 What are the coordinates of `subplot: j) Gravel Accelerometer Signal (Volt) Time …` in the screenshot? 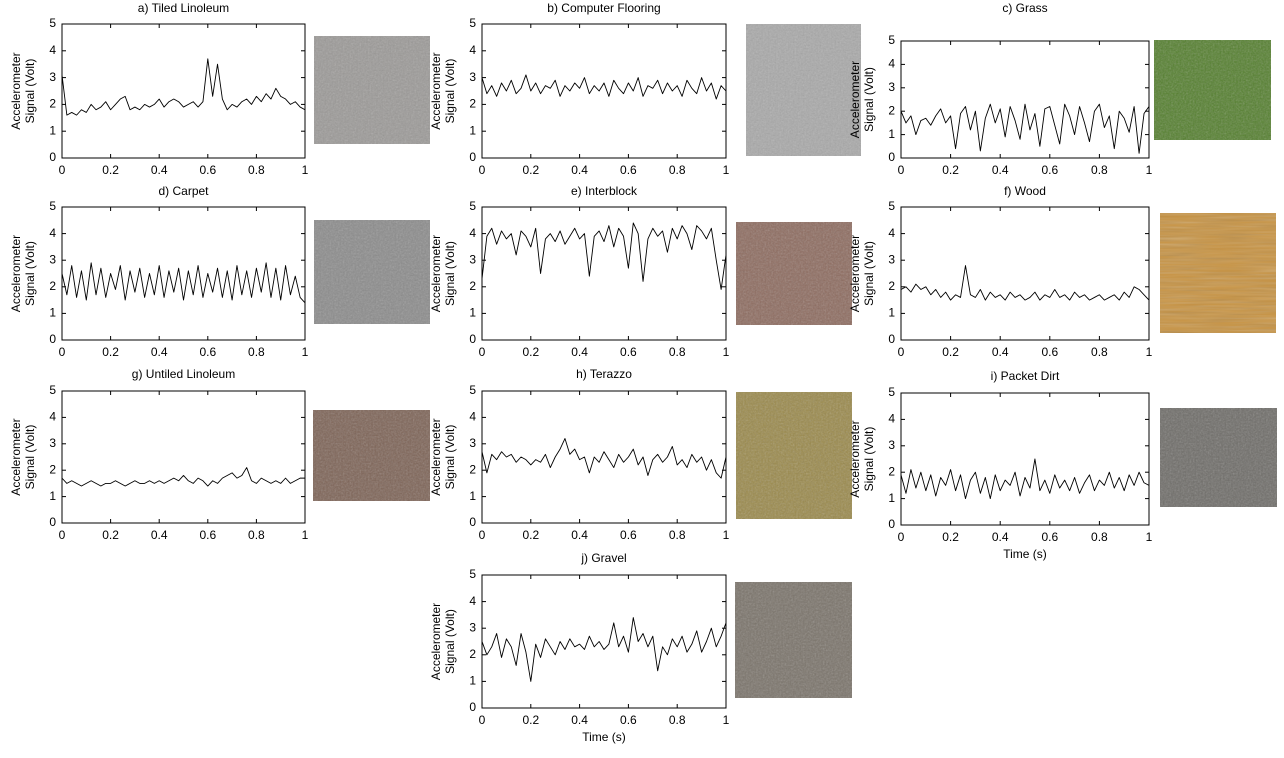 It's located at (579, 647).